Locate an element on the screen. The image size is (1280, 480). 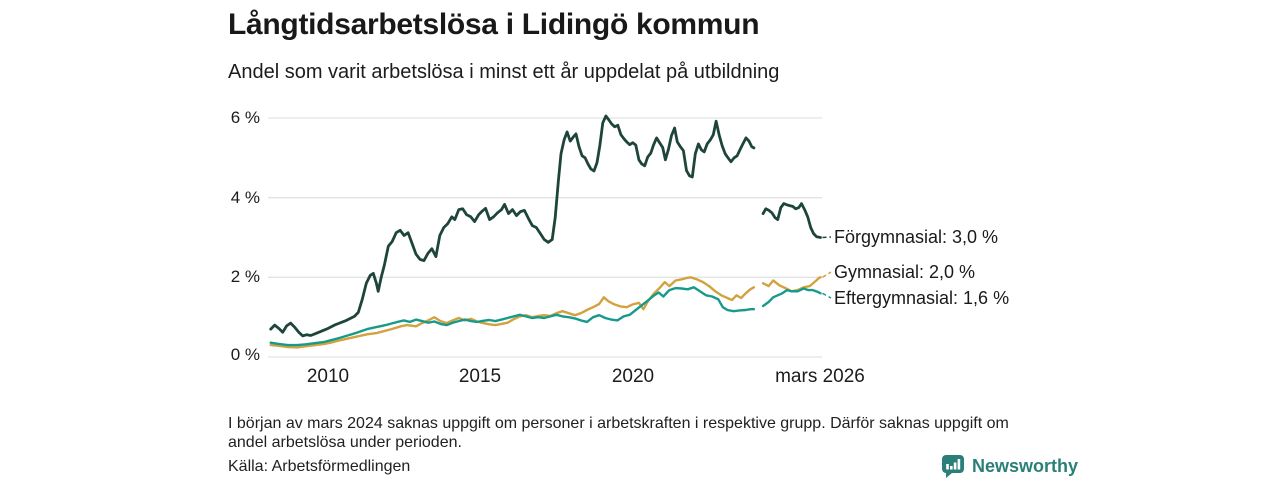
x-axis-tick-mars-2026: mars 2026 is located at coordinates (820, 376).